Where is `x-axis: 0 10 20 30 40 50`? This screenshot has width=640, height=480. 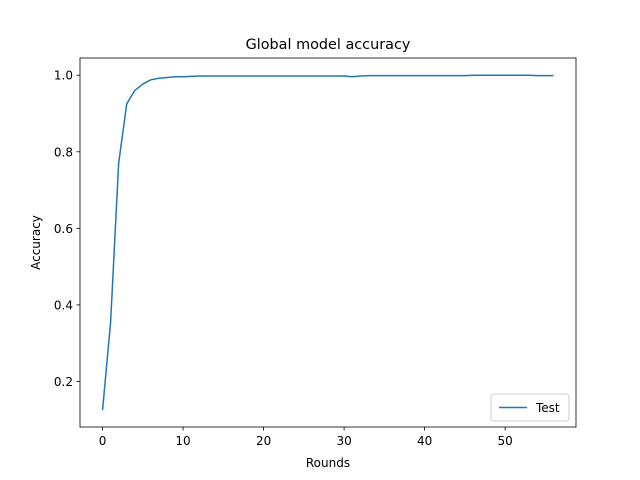 x-axis: 0 10 20 30 40 50 is located at coordinates (306, 437).